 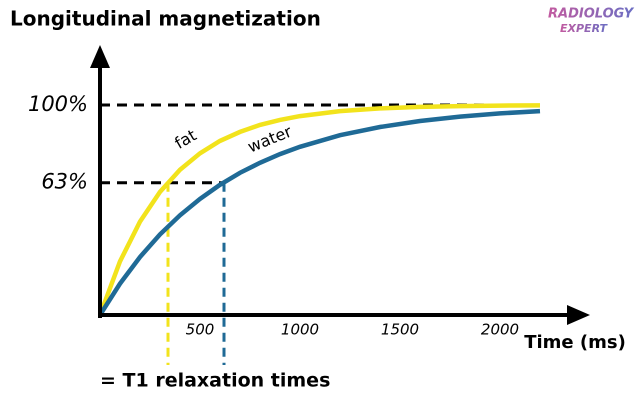 I want to click on x-axis-label: Time (ms), so click(x=575, y=342).